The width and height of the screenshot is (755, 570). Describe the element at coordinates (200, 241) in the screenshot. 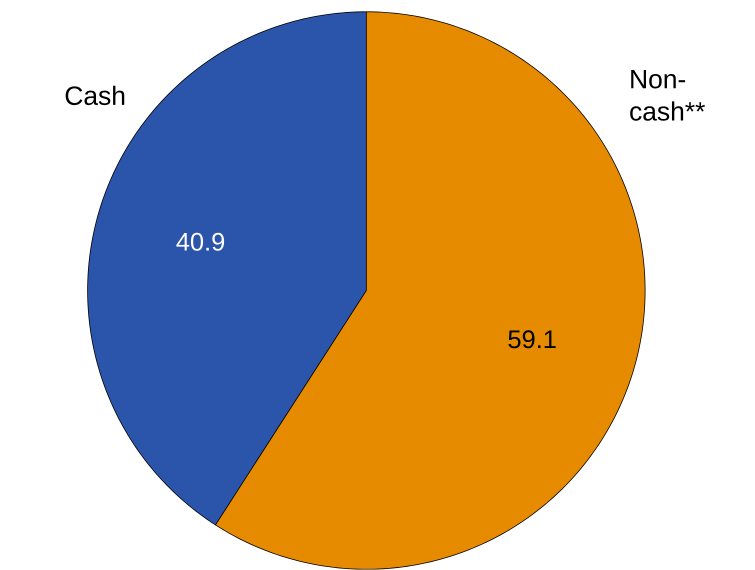

I see `data-label: 40.9` at that location.